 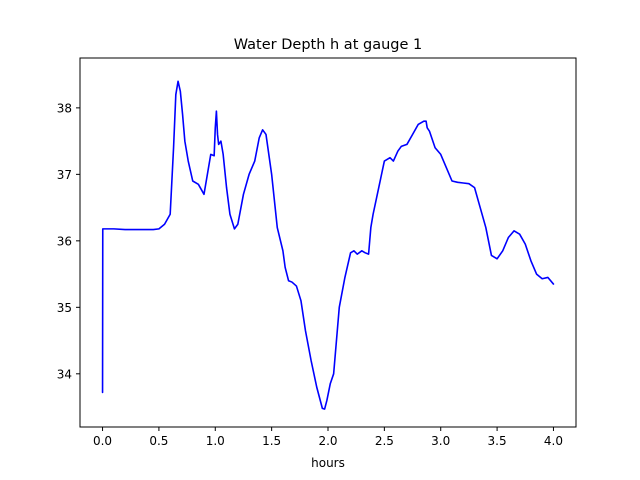 What do you see at coordinates (158, 441) in the screenshot?
I see `x-tick-label: 0.5` at bounding box center [158, 441].